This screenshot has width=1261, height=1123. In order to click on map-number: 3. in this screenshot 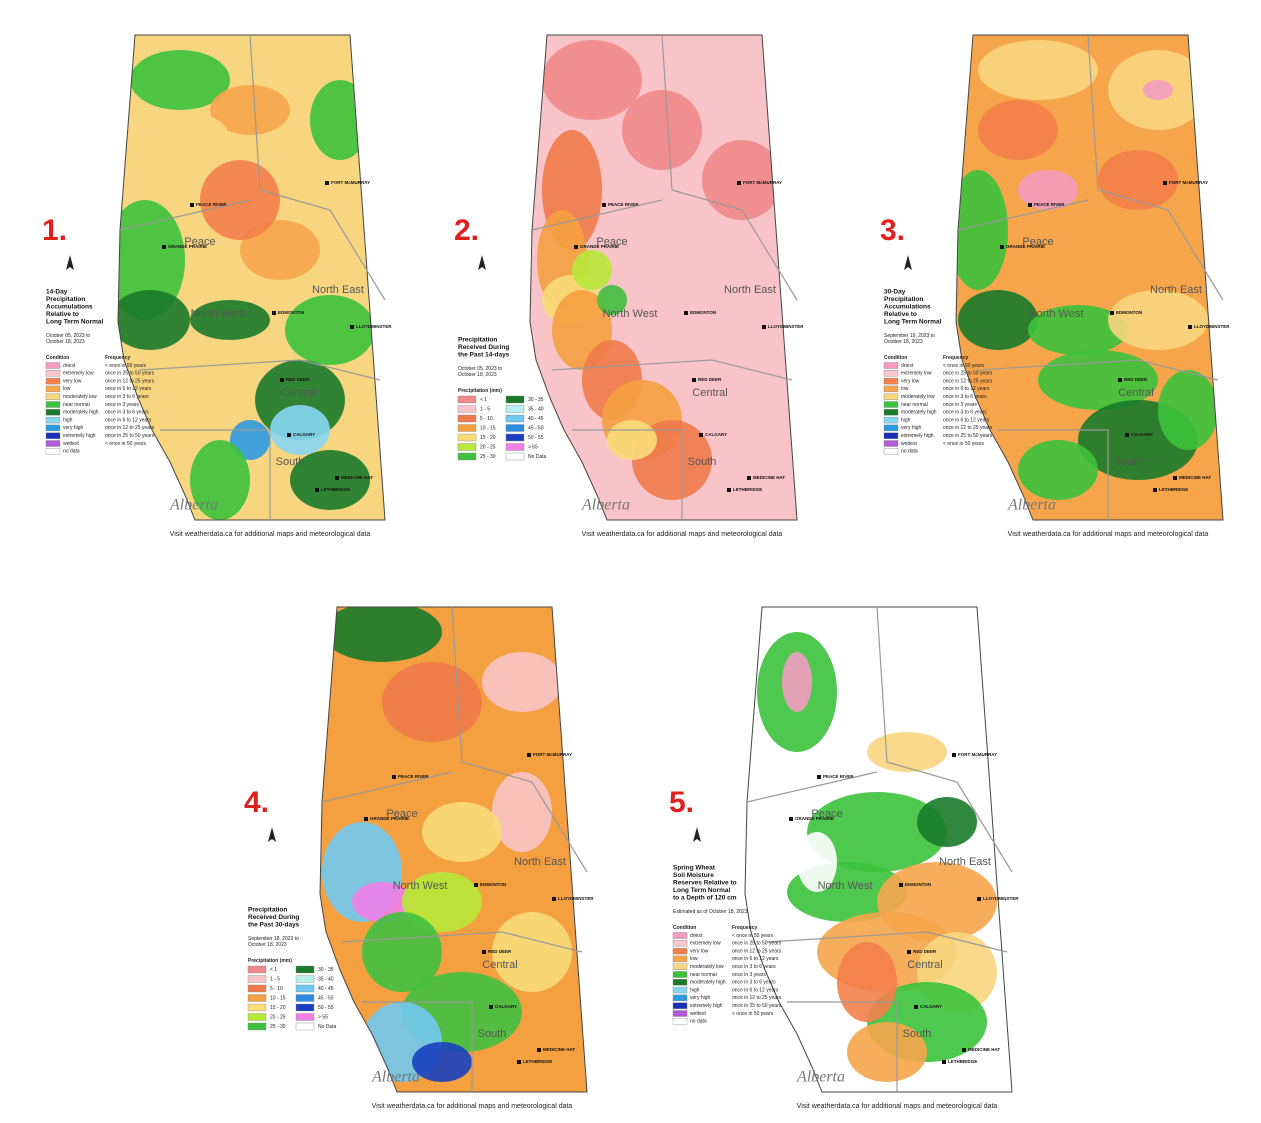, I will do `click(892, 230)`.